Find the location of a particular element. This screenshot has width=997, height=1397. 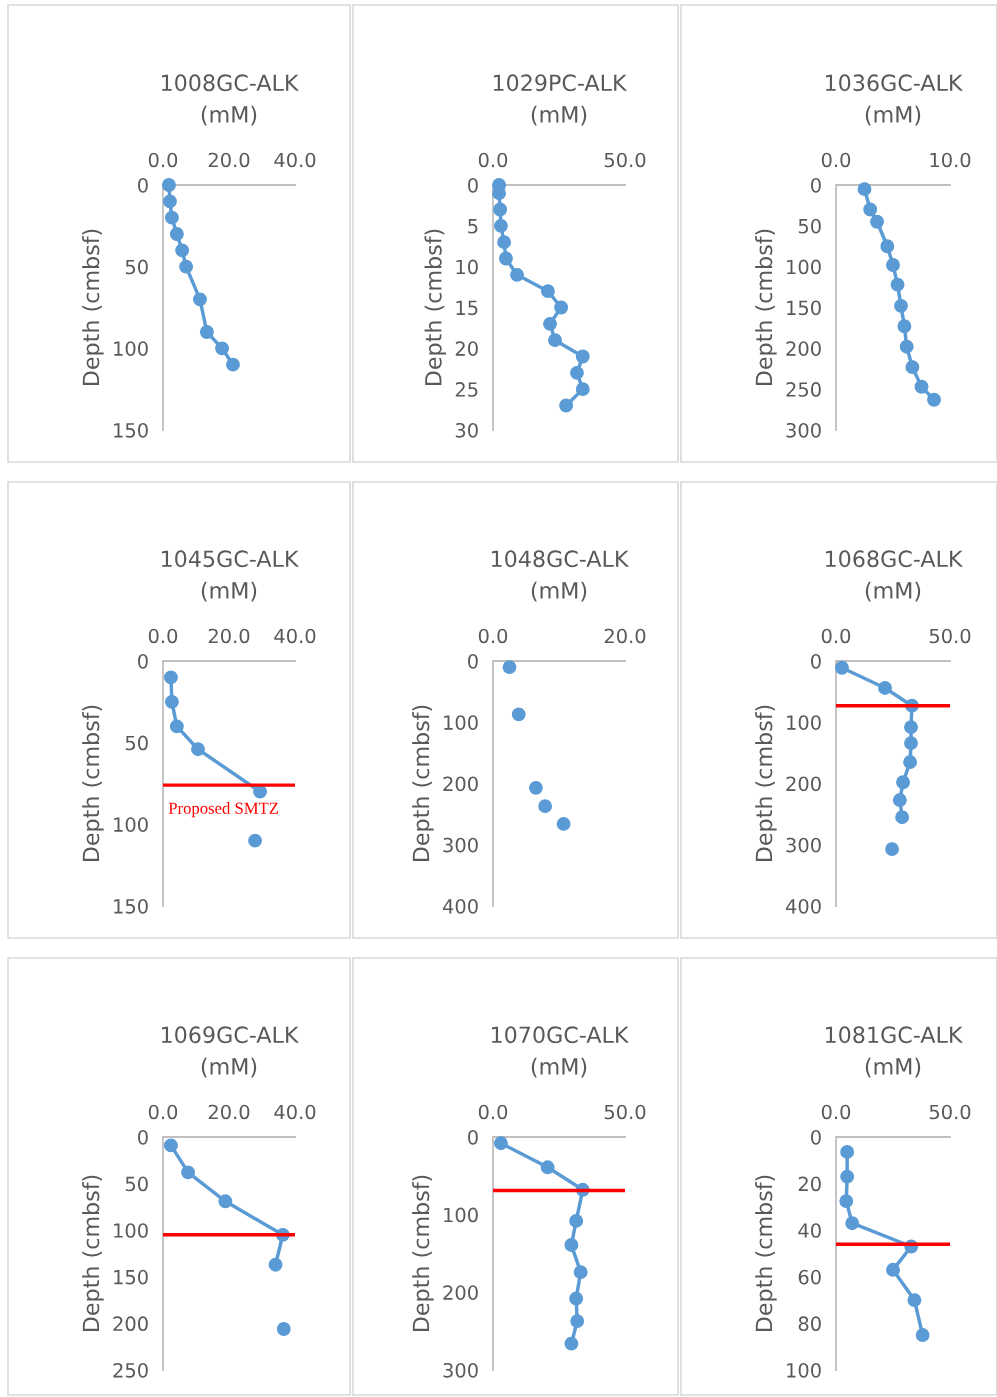

chart-title: 1036GC-ALK (mM) is located at coordinates (894, 100).